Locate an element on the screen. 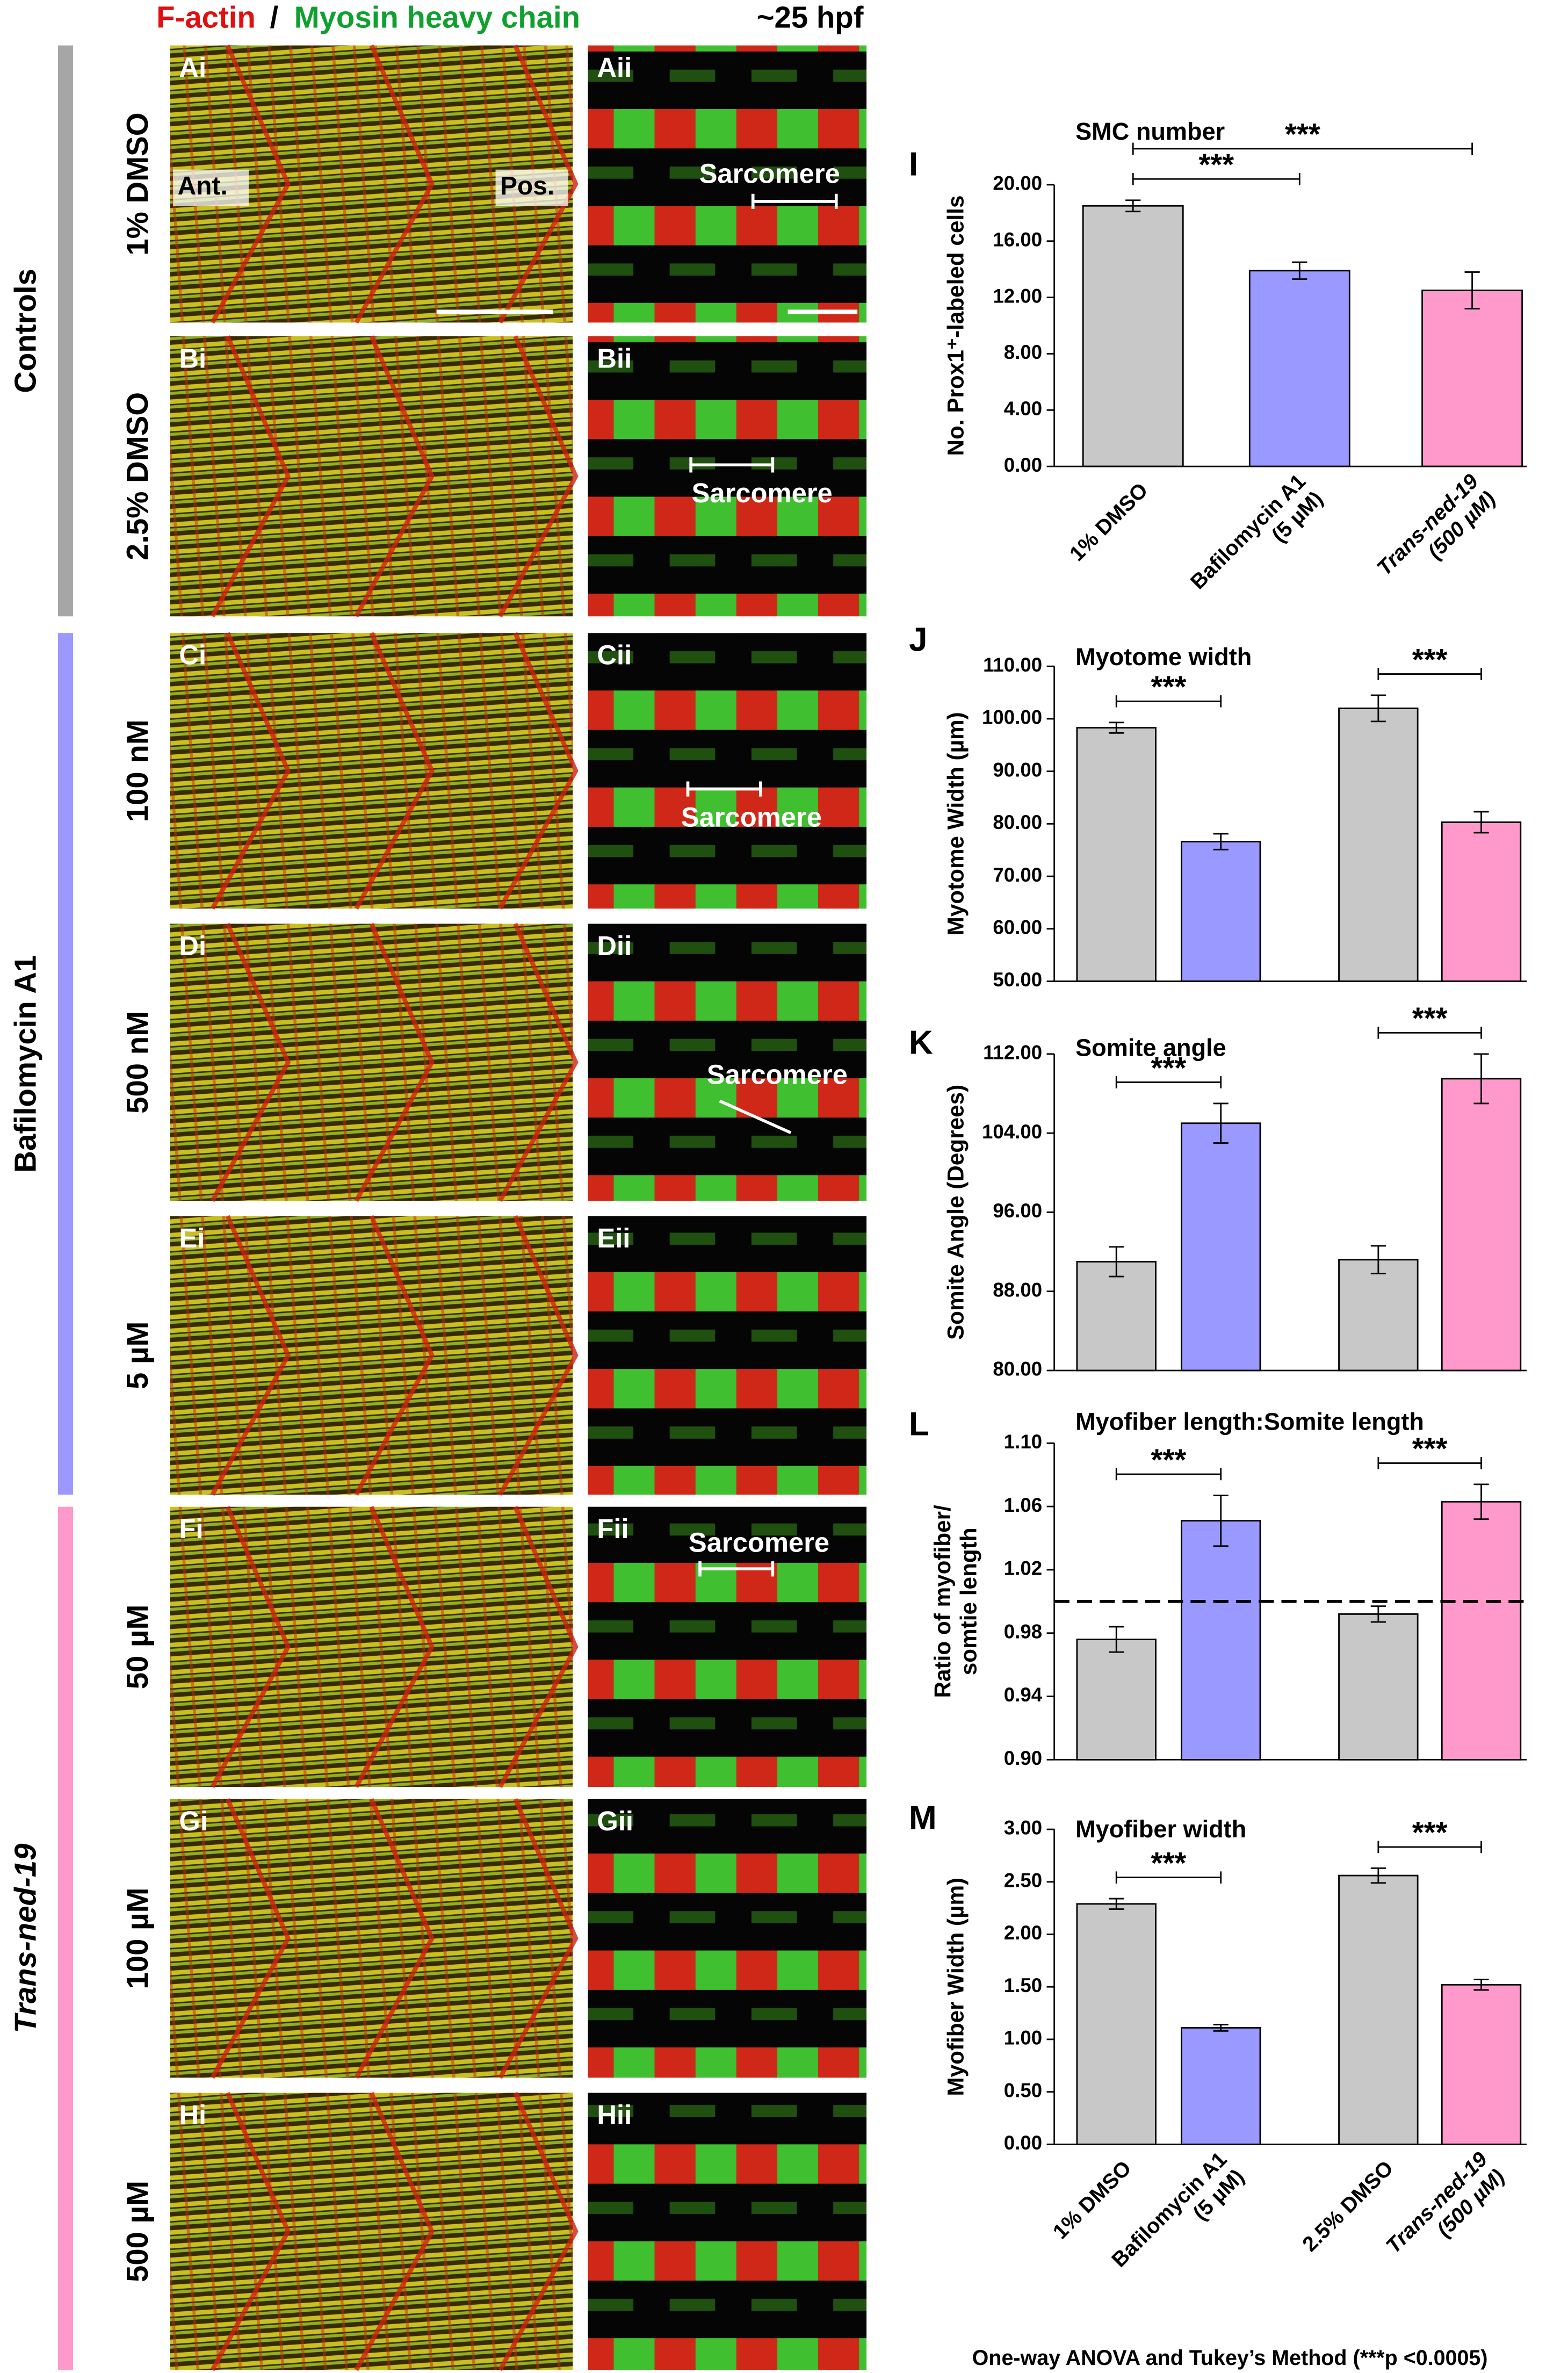 The width and height of the screenshot is (1568, 2373). group-bar is located at coordinates (65, 1938).